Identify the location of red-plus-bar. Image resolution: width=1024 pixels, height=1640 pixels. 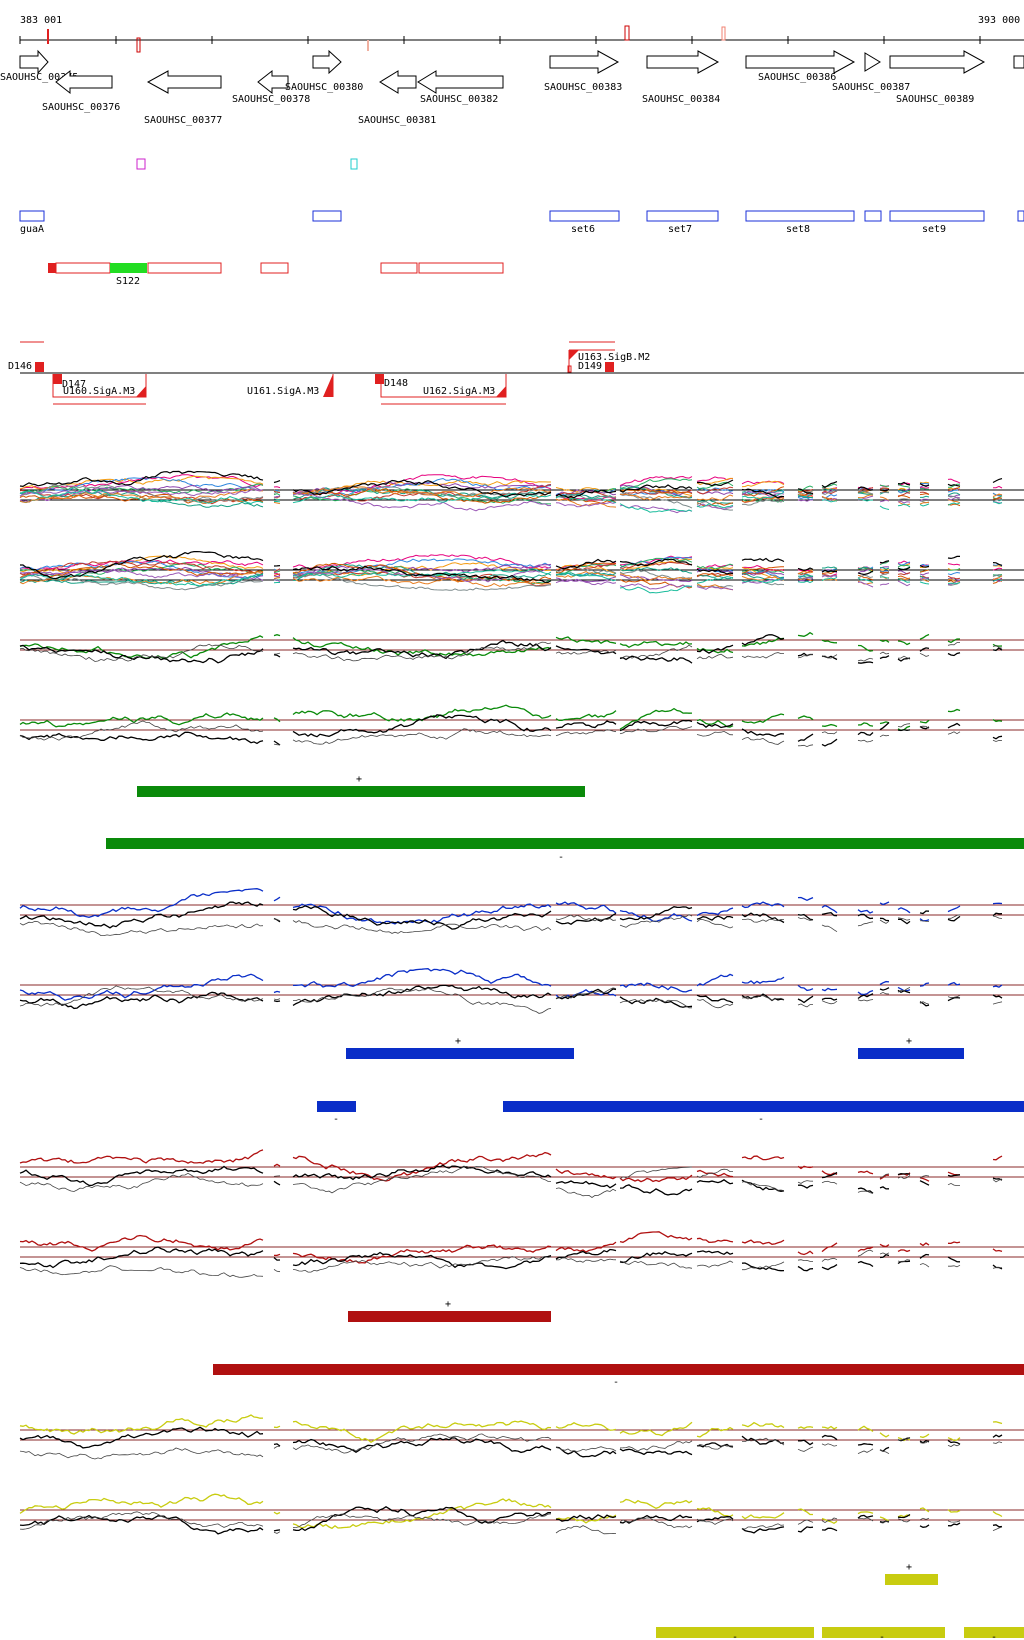
(449, 1316).